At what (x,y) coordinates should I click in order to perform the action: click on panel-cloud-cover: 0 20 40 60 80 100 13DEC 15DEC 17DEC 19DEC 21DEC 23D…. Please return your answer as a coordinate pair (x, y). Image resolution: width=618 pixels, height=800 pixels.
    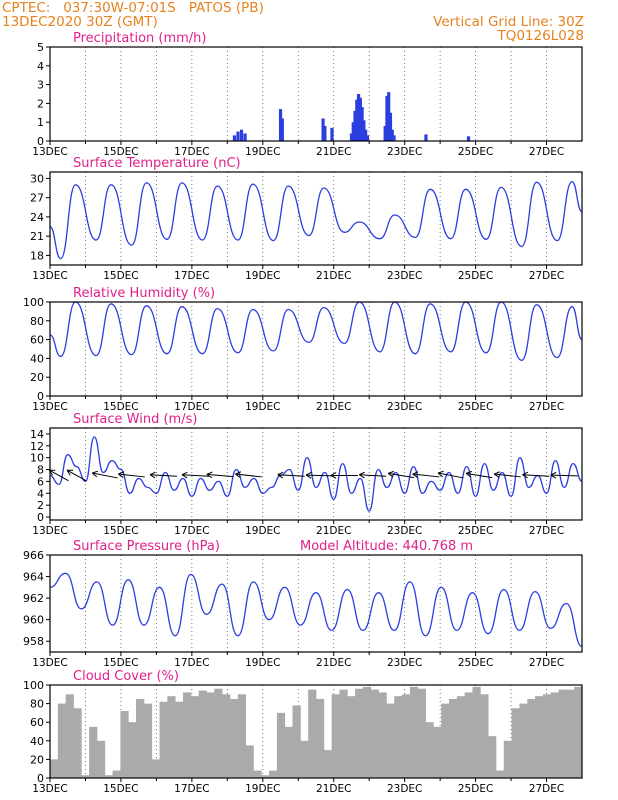
    Looking at the image, I should click on (303, 732).